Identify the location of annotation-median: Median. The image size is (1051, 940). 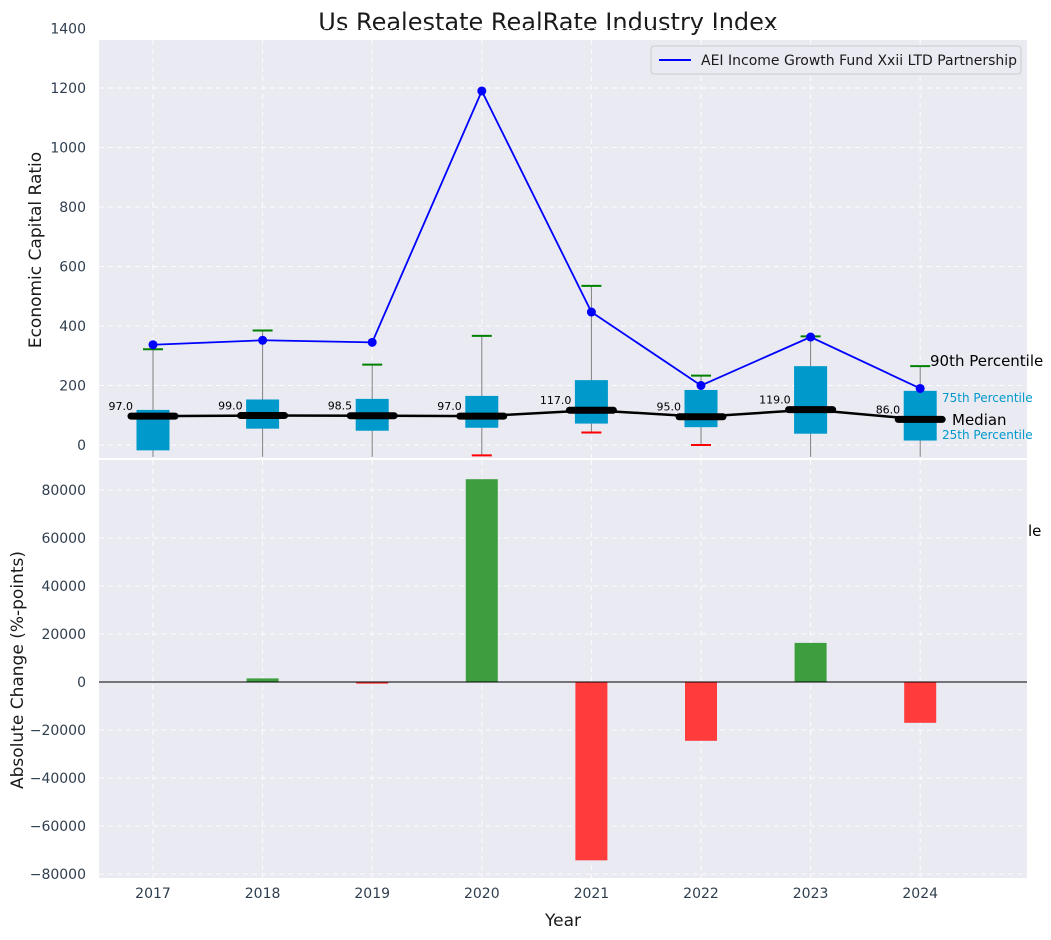
(979, 420).